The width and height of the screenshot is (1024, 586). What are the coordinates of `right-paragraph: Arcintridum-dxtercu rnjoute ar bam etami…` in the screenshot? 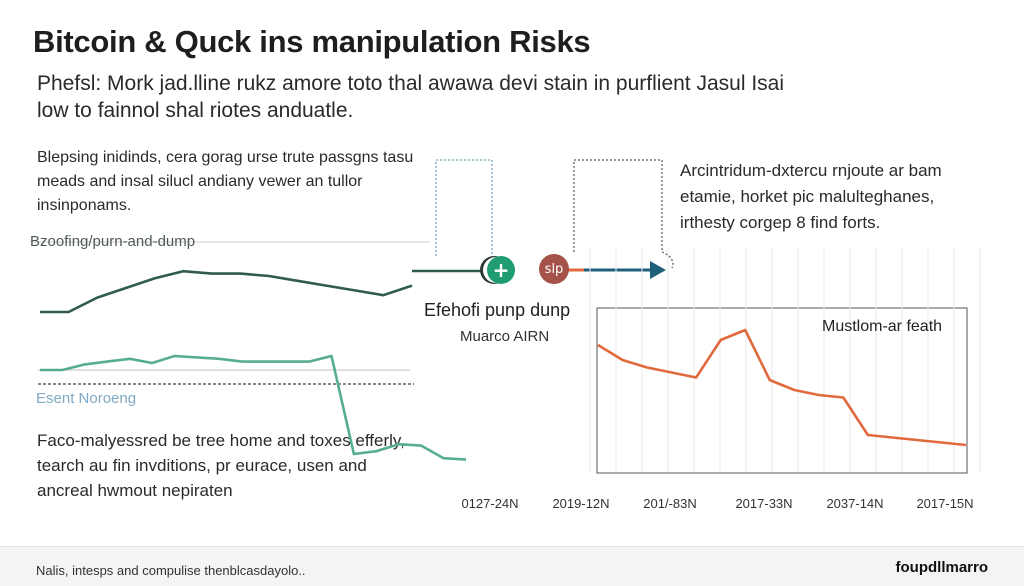 It's located at (811, 196).